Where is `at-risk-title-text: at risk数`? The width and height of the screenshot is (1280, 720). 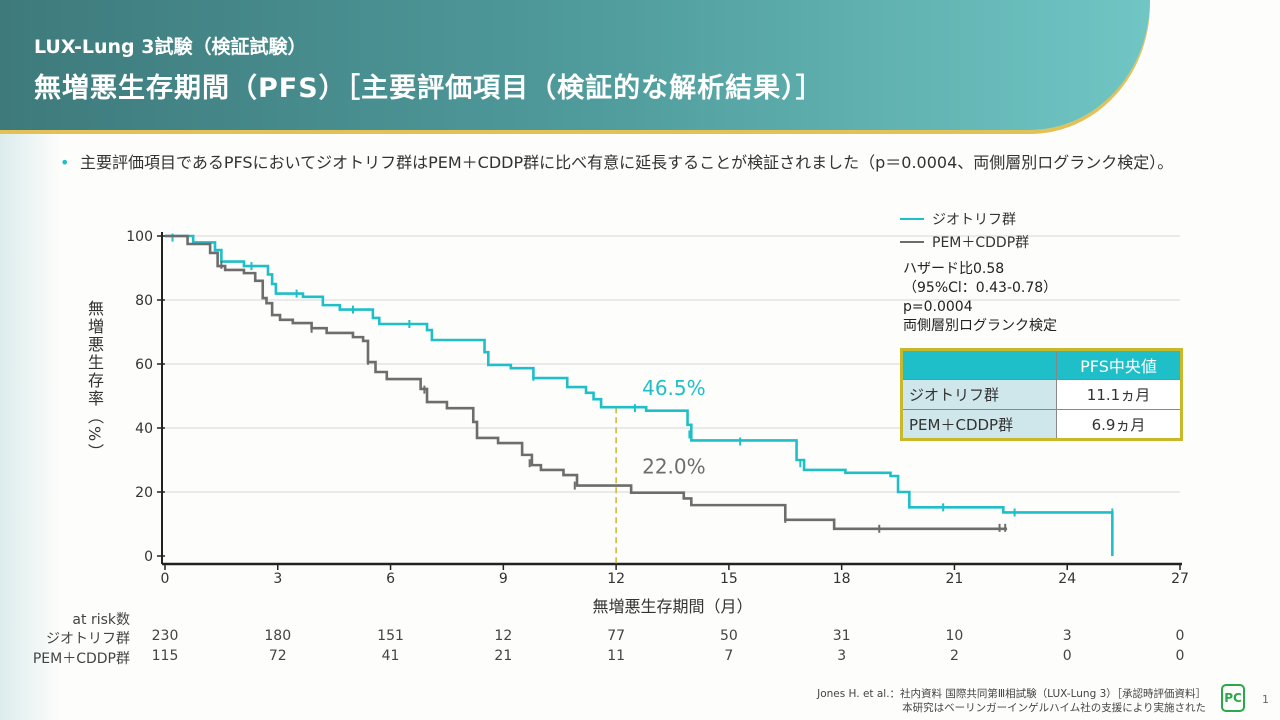
at-risk-title-text: at risk数 is located at coordinates (101, 620).